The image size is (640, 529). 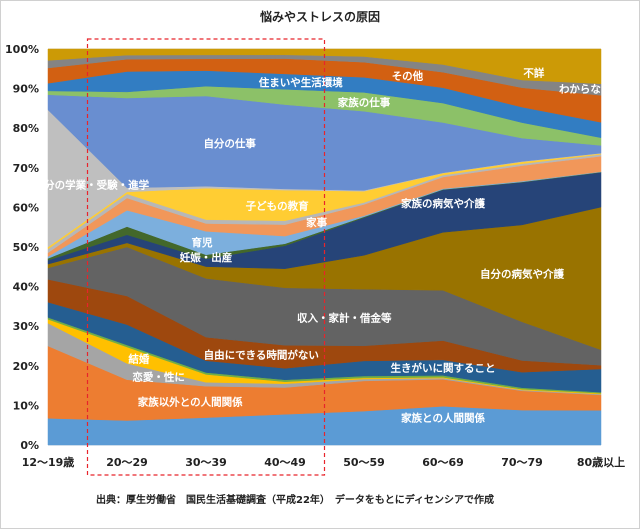 I want to click on area-label: 家事, so click(x=316, y=222).